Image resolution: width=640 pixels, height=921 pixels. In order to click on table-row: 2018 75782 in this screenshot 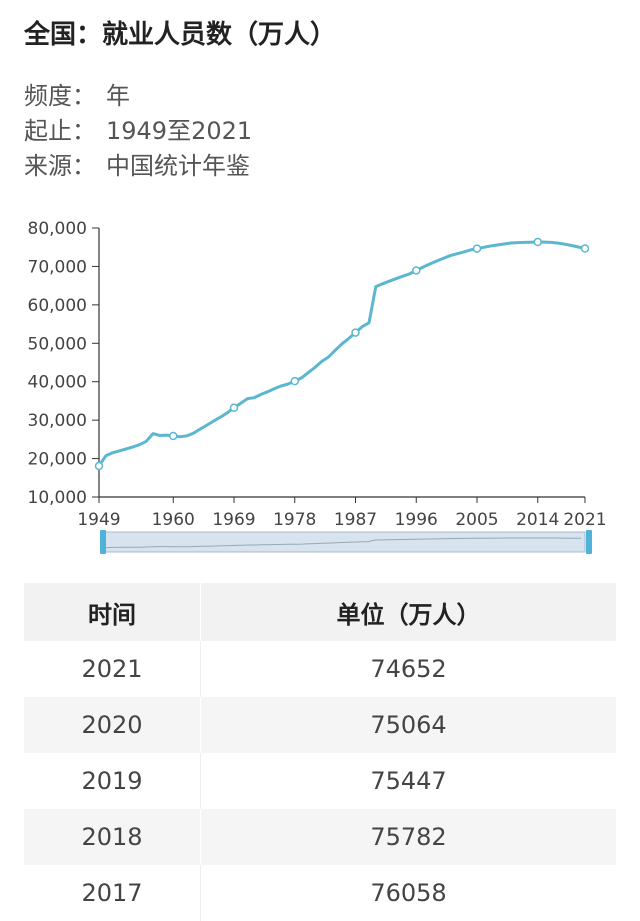, I will do `click(320, 837)`.